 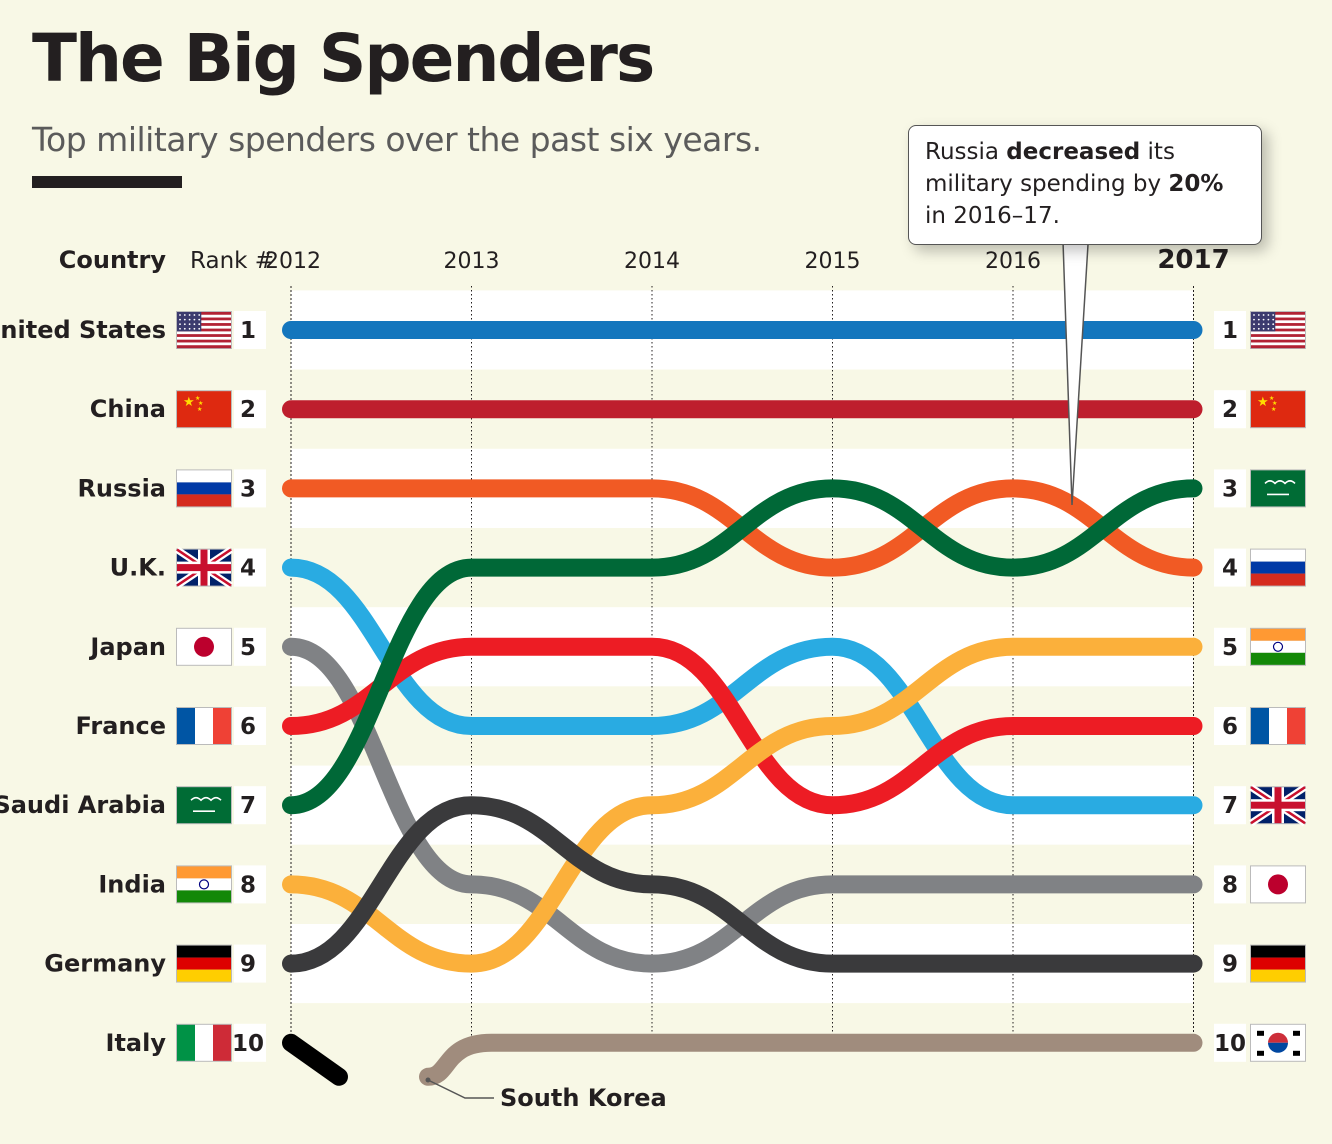 What do you see at coordinates (742, 528) in the screenshot?
I see `series-line-russia` at bounding box center [742, 528].